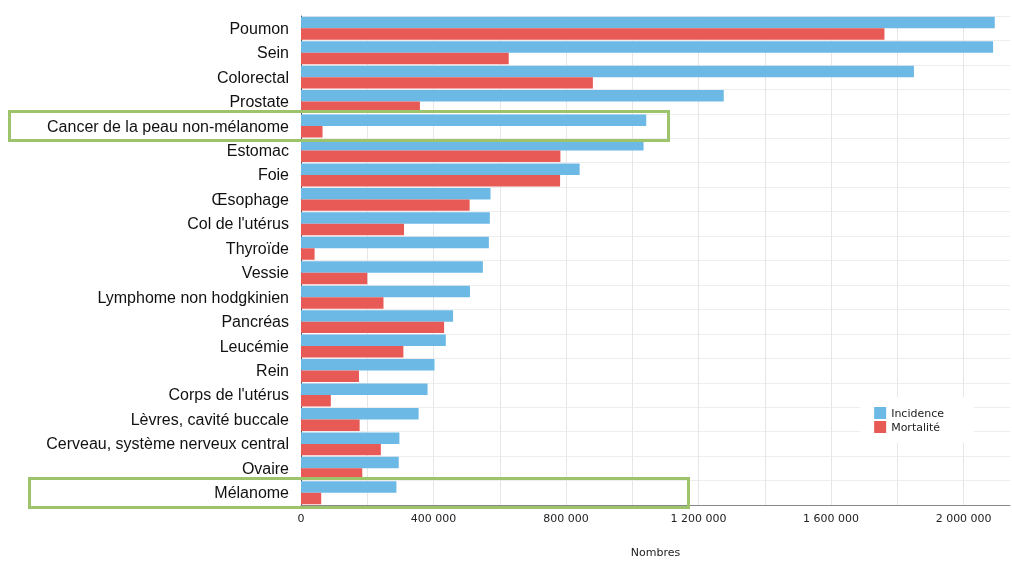 The image size is (1012, 563). I want to click on y-tick-label: Lymphome non hodgkinien, so click(193, 297).